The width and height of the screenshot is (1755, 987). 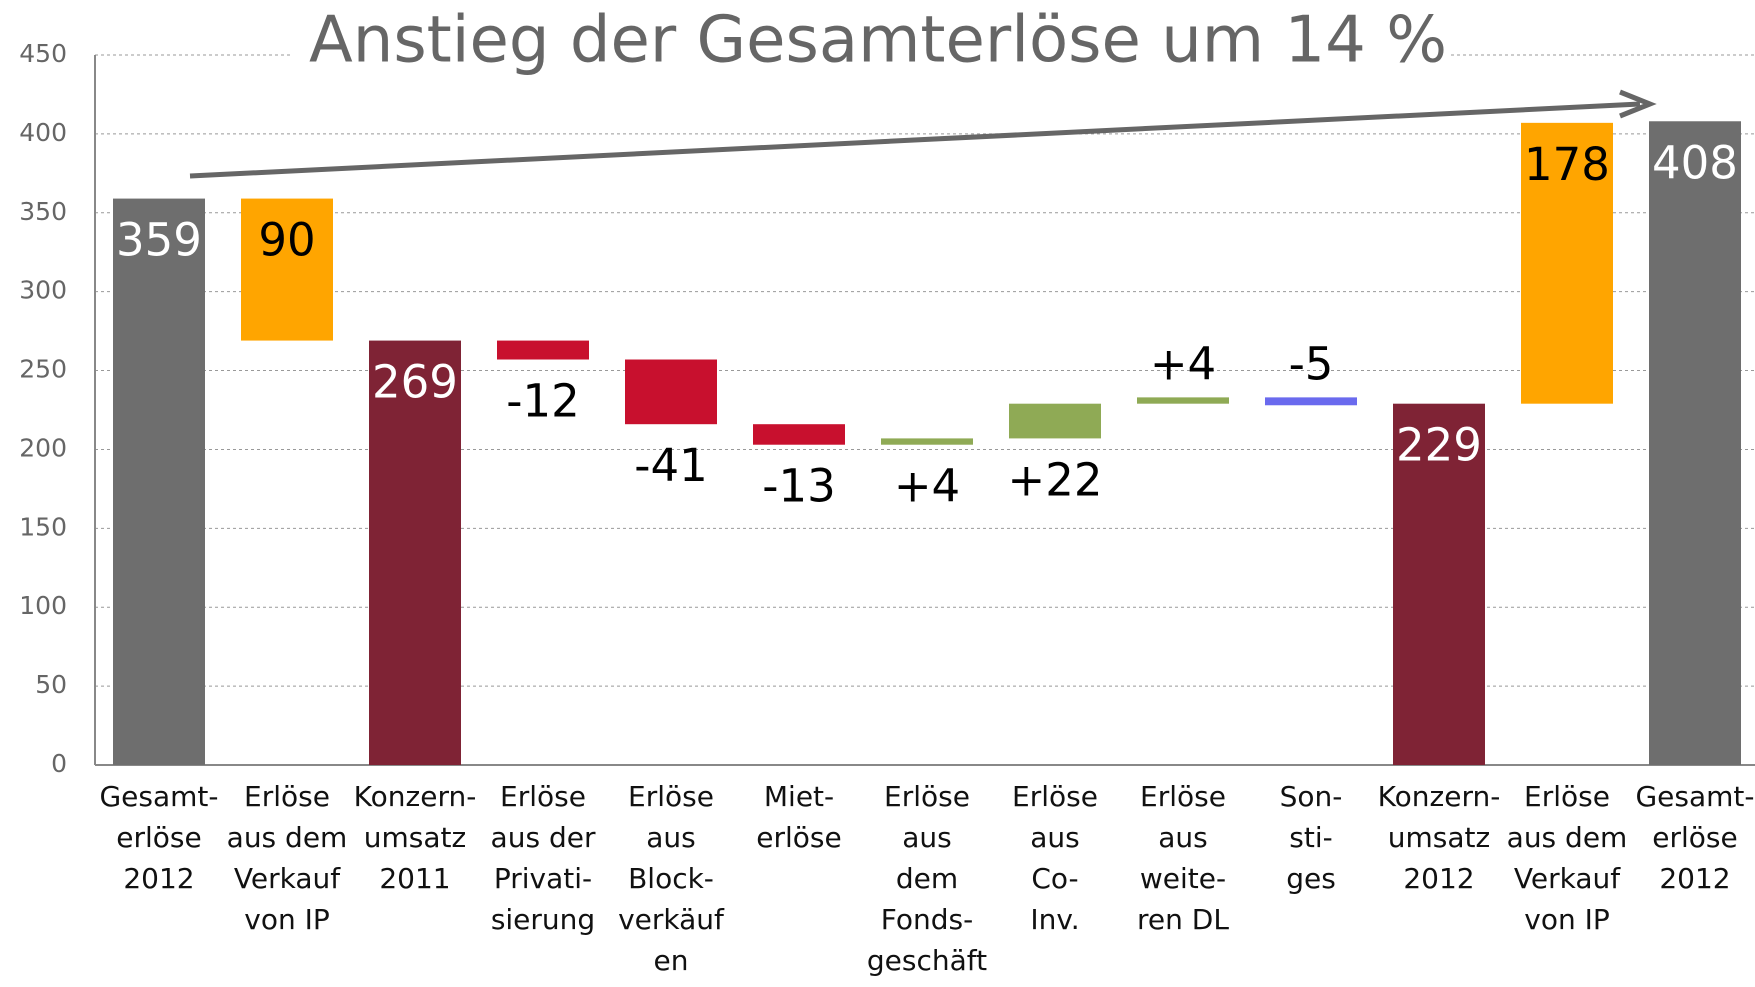 What do you see at coordinates (159, 240) in the screenshot?
I see `value-label: 359` at bounding box center [159, 240].